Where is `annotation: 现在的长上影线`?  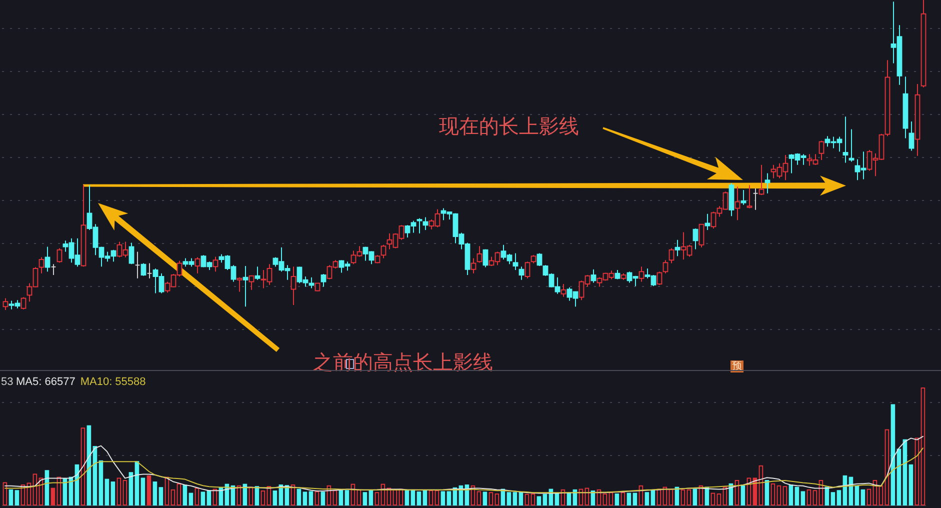 annotation: 现在的长上影线 is located at coordinates (509, 127).